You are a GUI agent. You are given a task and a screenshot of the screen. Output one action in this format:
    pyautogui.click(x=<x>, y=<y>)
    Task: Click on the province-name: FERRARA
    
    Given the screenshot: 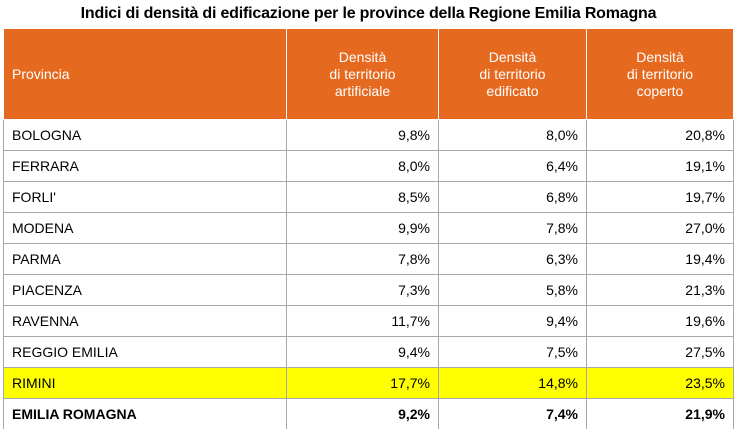 What is the action you would take?
    pyautogui.click(x=145, y=166)
    